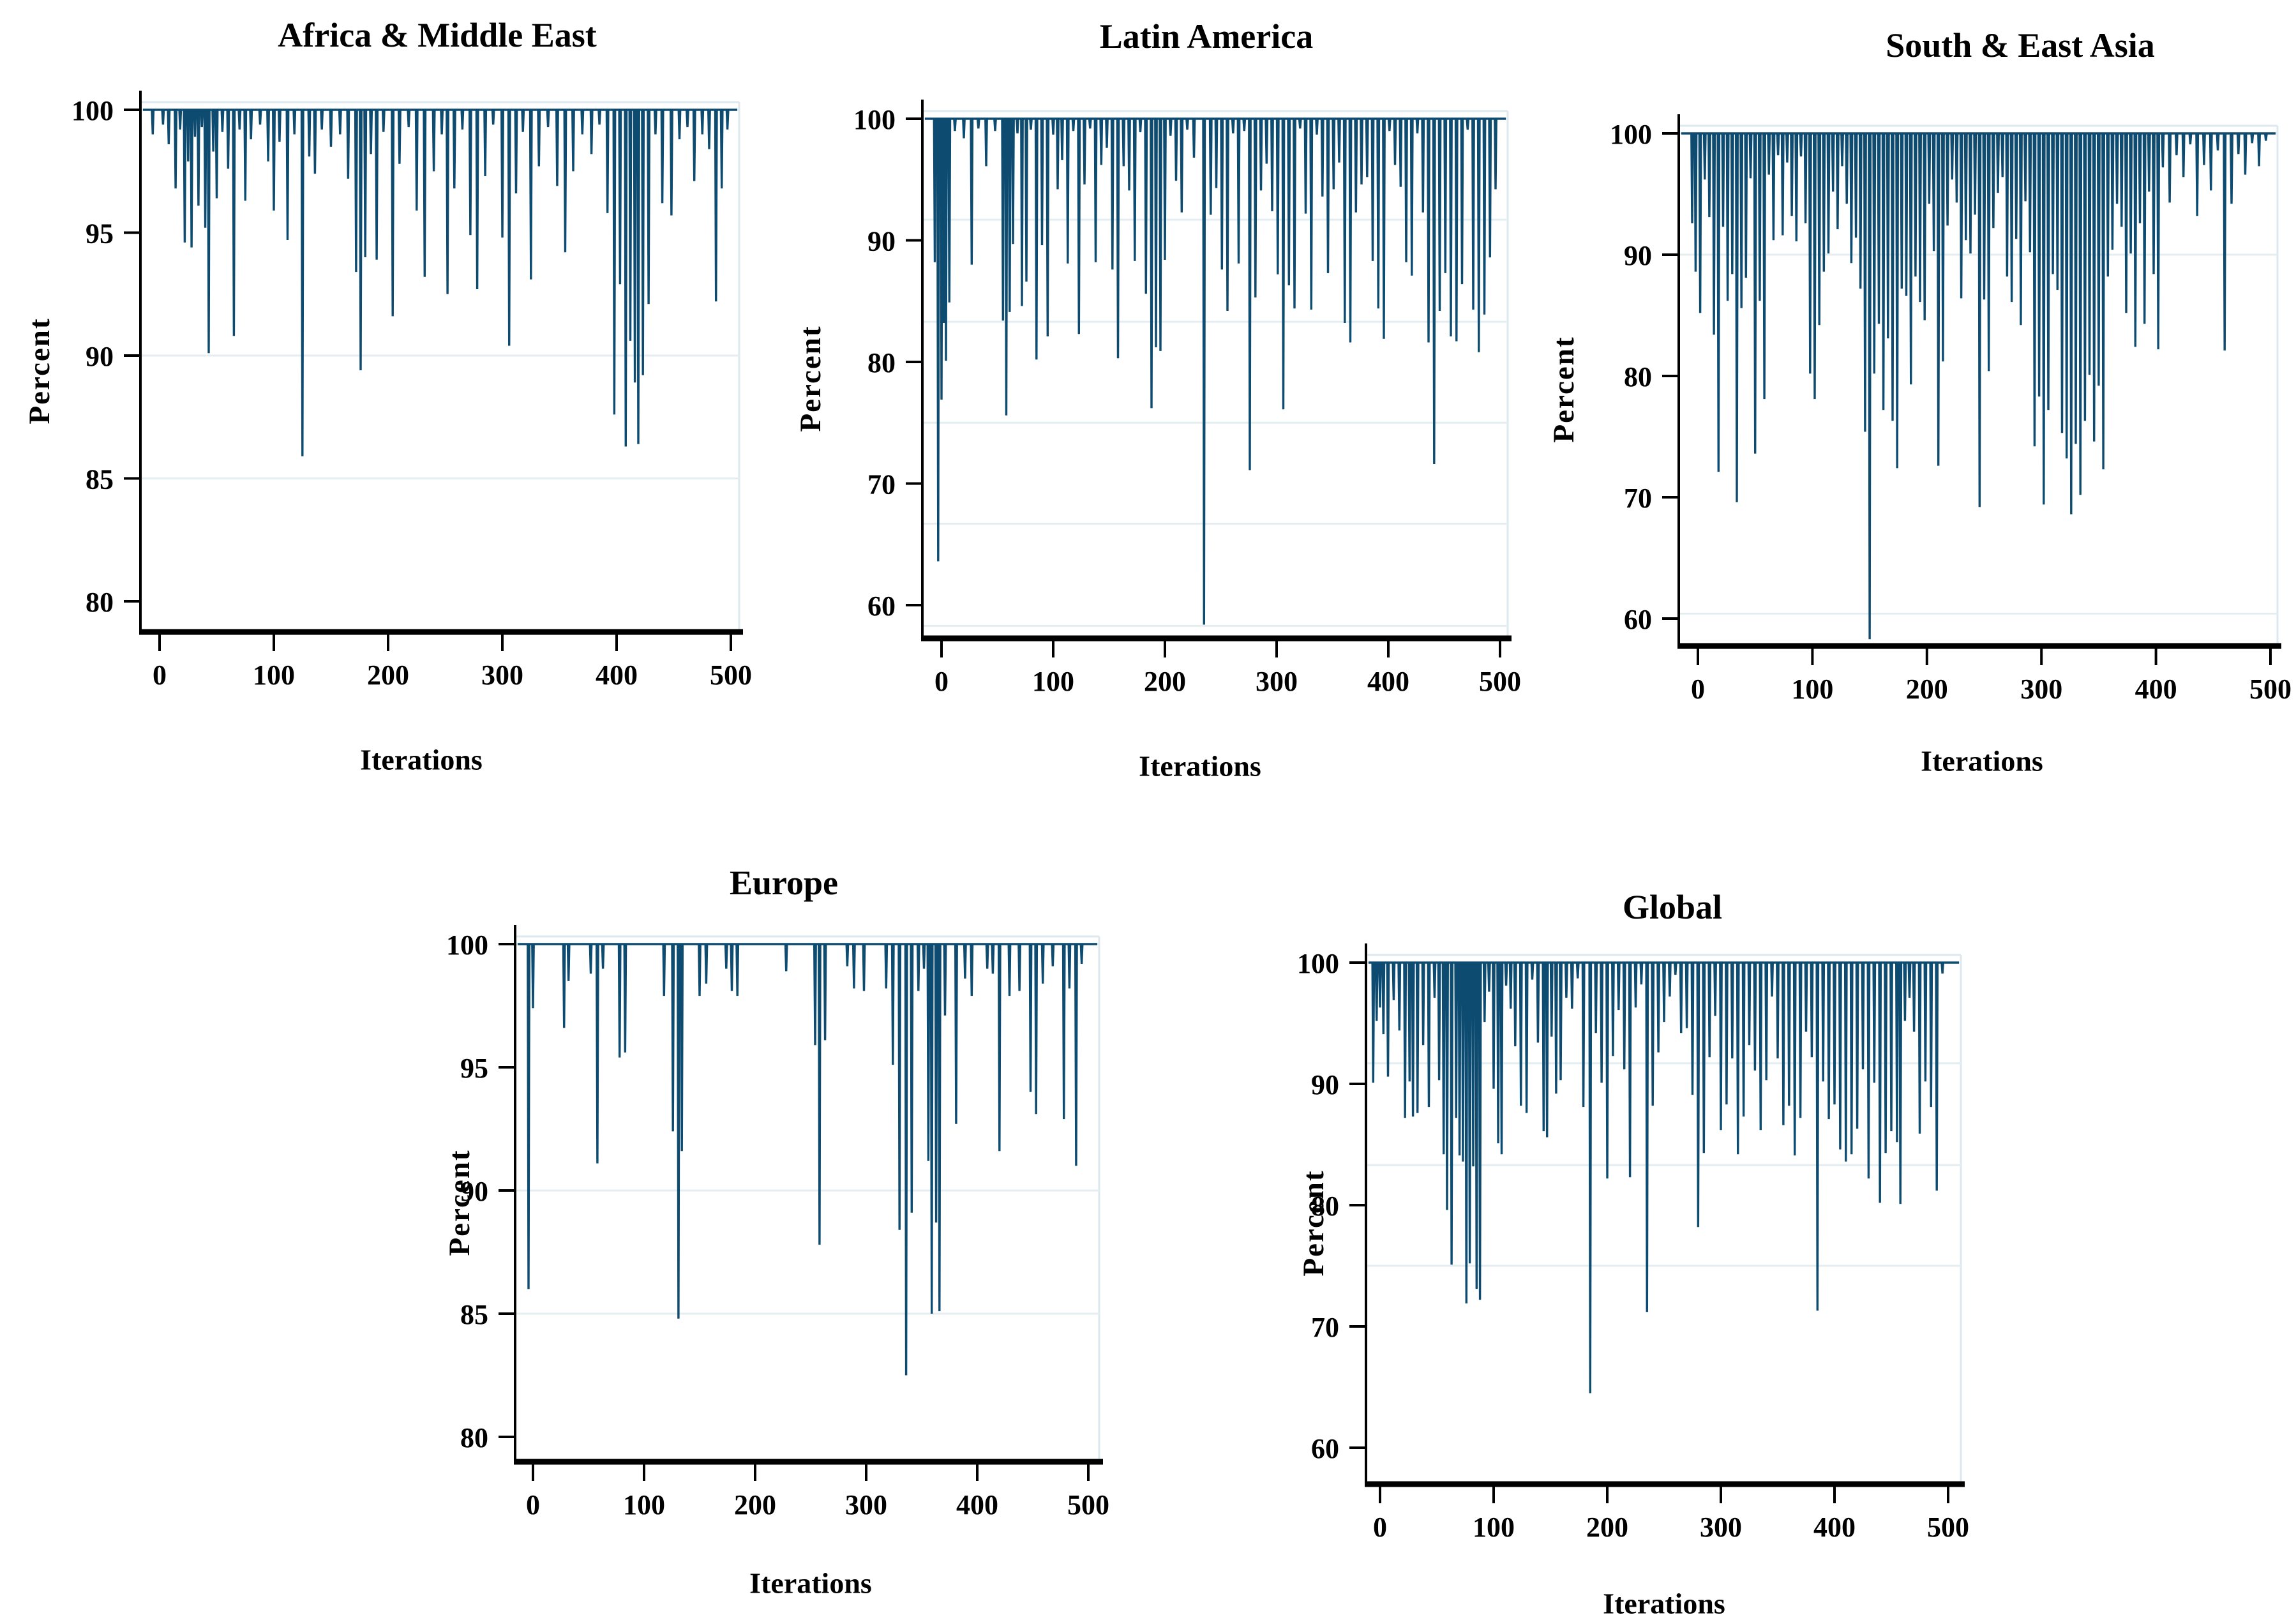 This screenshot has width=2296, height=1622. Describe the element at coordinates (1673, 907) in the screenshot. I see `chart-title: Global` at that location.